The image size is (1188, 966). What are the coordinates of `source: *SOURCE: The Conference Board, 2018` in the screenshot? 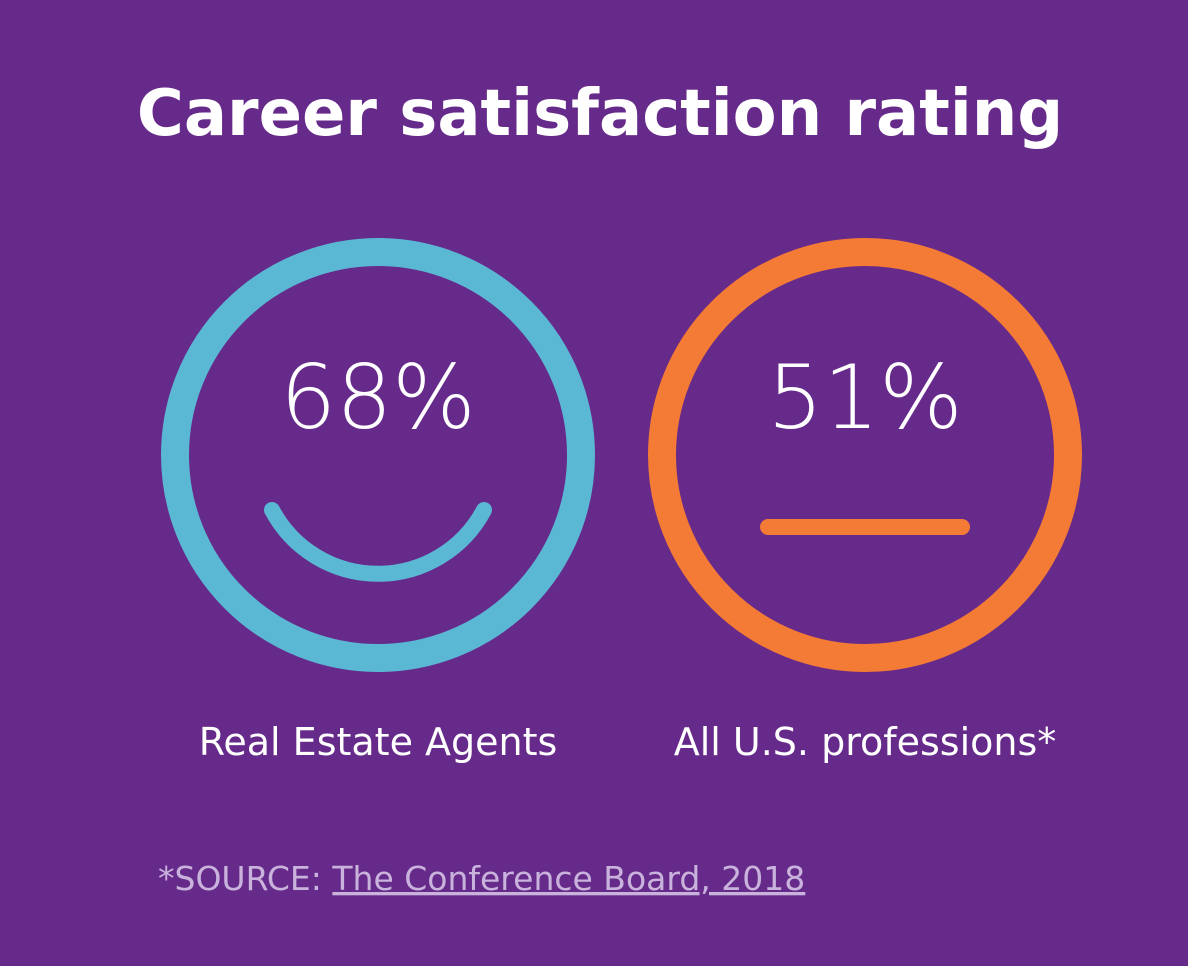 It's located at (481, 878).